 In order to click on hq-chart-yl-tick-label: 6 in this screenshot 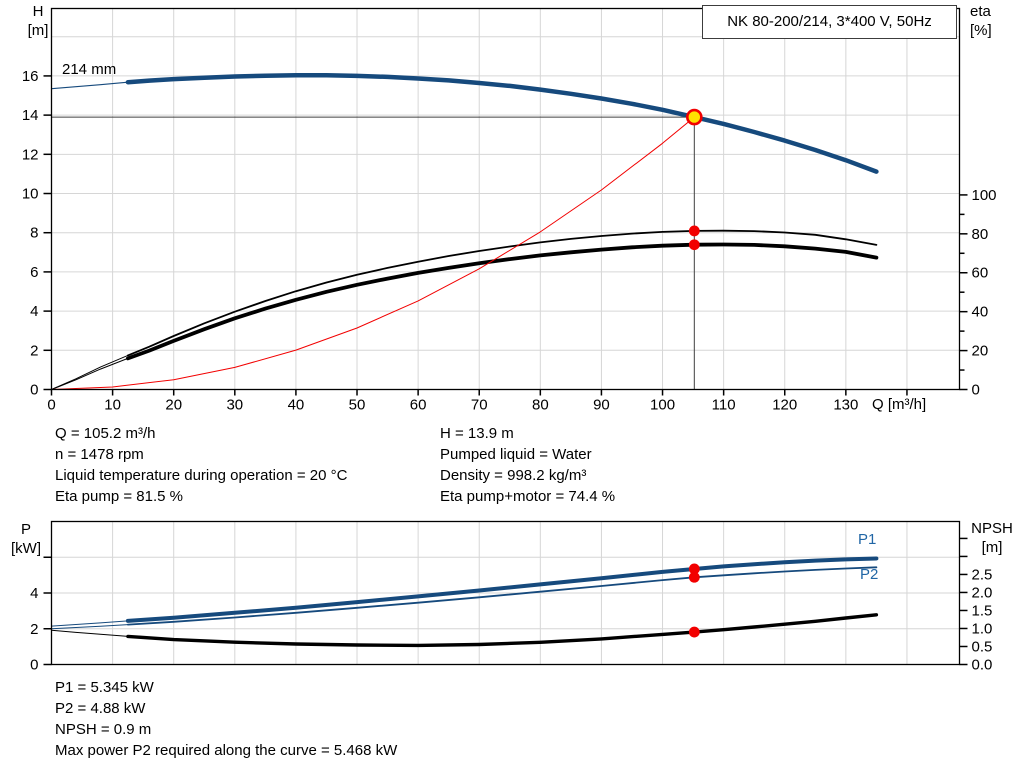, I will do `click(34, 272)`.